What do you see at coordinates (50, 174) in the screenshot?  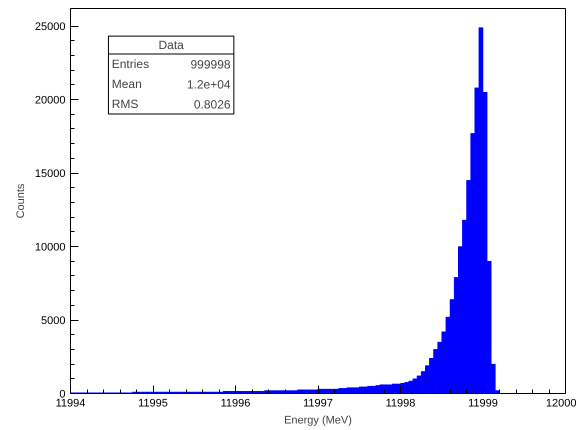 I see `y-tick-label: 15000` at bounding box center [50, 174].